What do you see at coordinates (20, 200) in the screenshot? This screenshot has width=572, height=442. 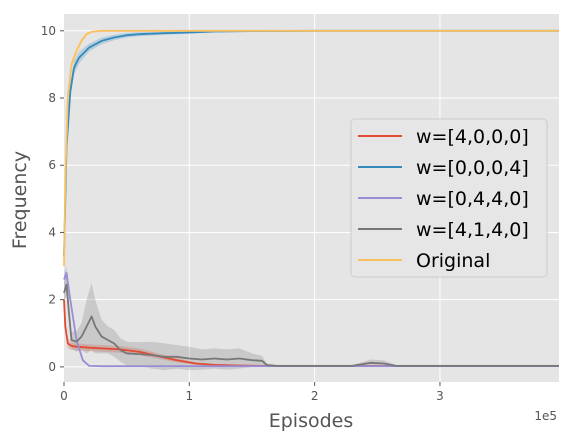 I see `y-axis-label: Frequency` at bounding box center [20, 200].